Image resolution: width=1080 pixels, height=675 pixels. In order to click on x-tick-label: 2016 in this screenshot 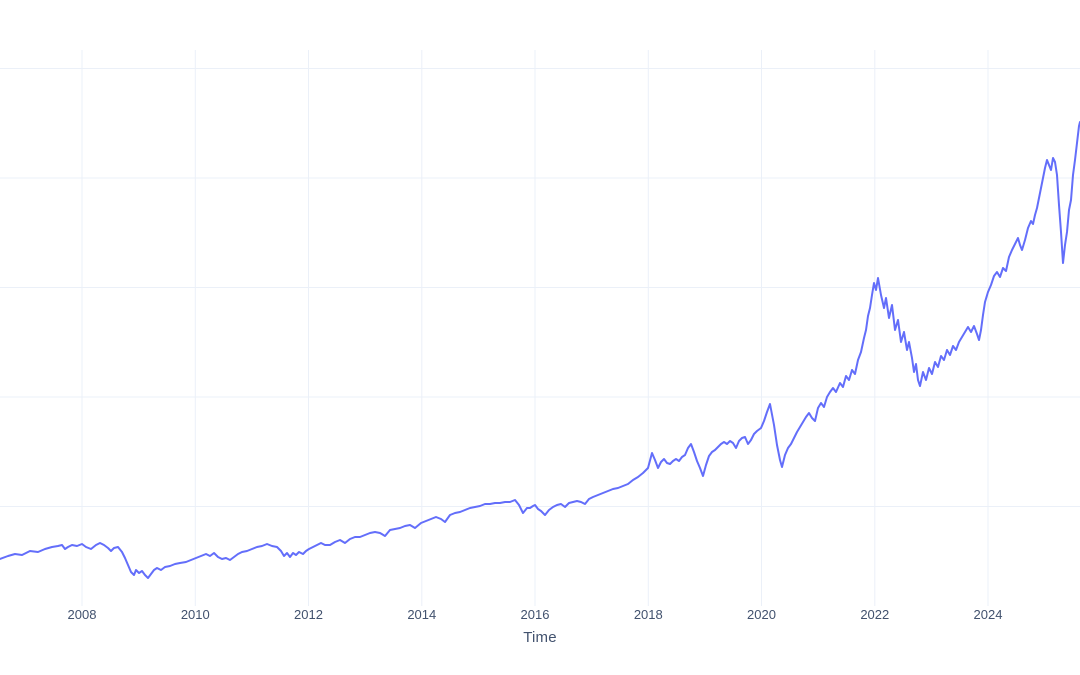, I will do `click(535, 614)`.